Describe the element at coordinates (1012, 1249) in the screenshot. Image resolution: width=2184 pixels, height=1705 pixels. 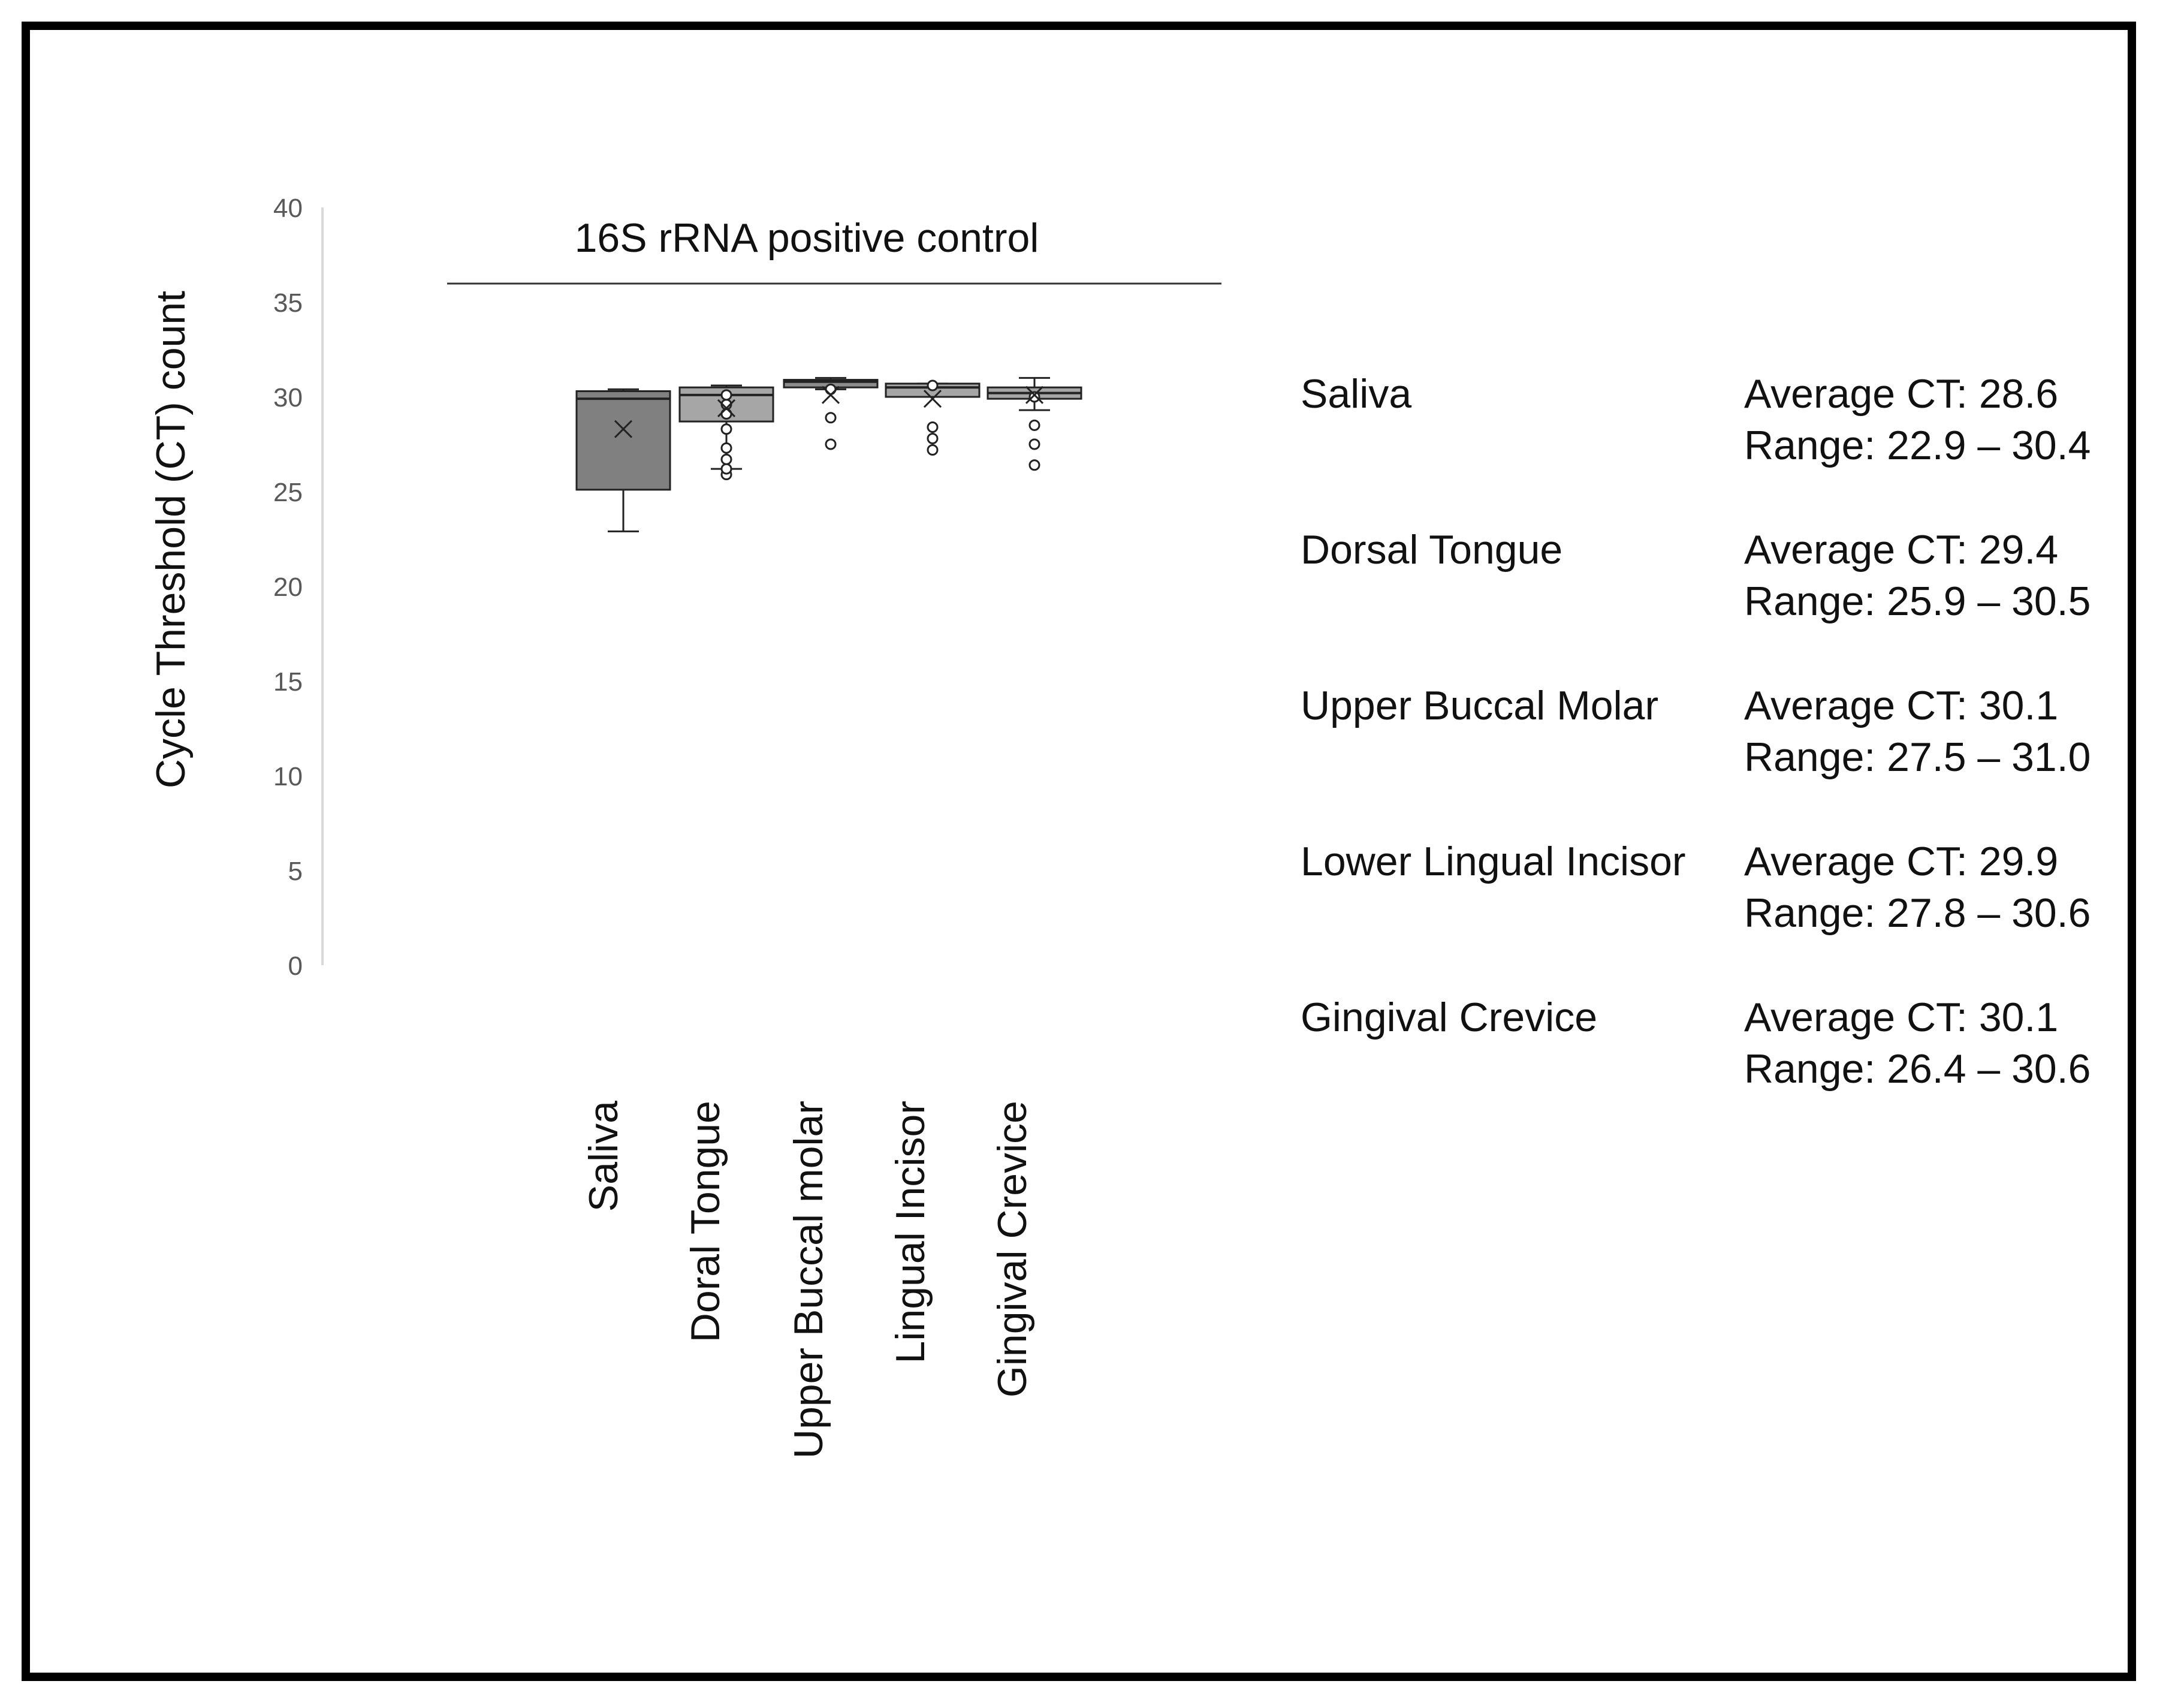
I see `x-category-label: Gingival Crevice` at that location.